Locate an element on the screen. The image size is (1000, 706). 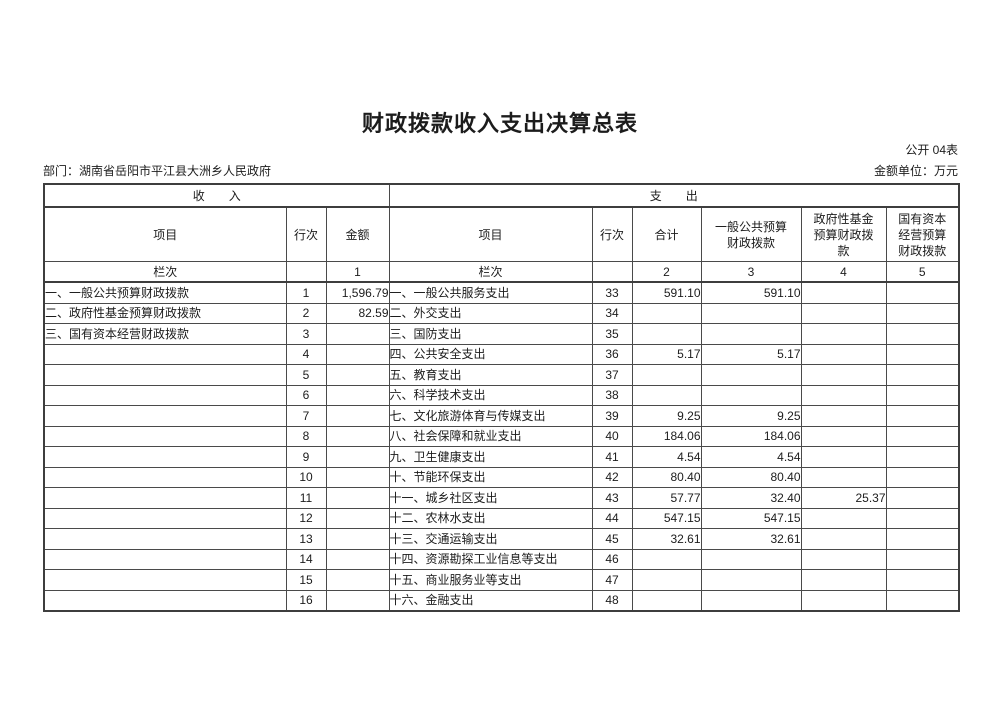
expense-item-cell: 七、文化旅游体育与传媒支出 is located at coordinates (490, 416).